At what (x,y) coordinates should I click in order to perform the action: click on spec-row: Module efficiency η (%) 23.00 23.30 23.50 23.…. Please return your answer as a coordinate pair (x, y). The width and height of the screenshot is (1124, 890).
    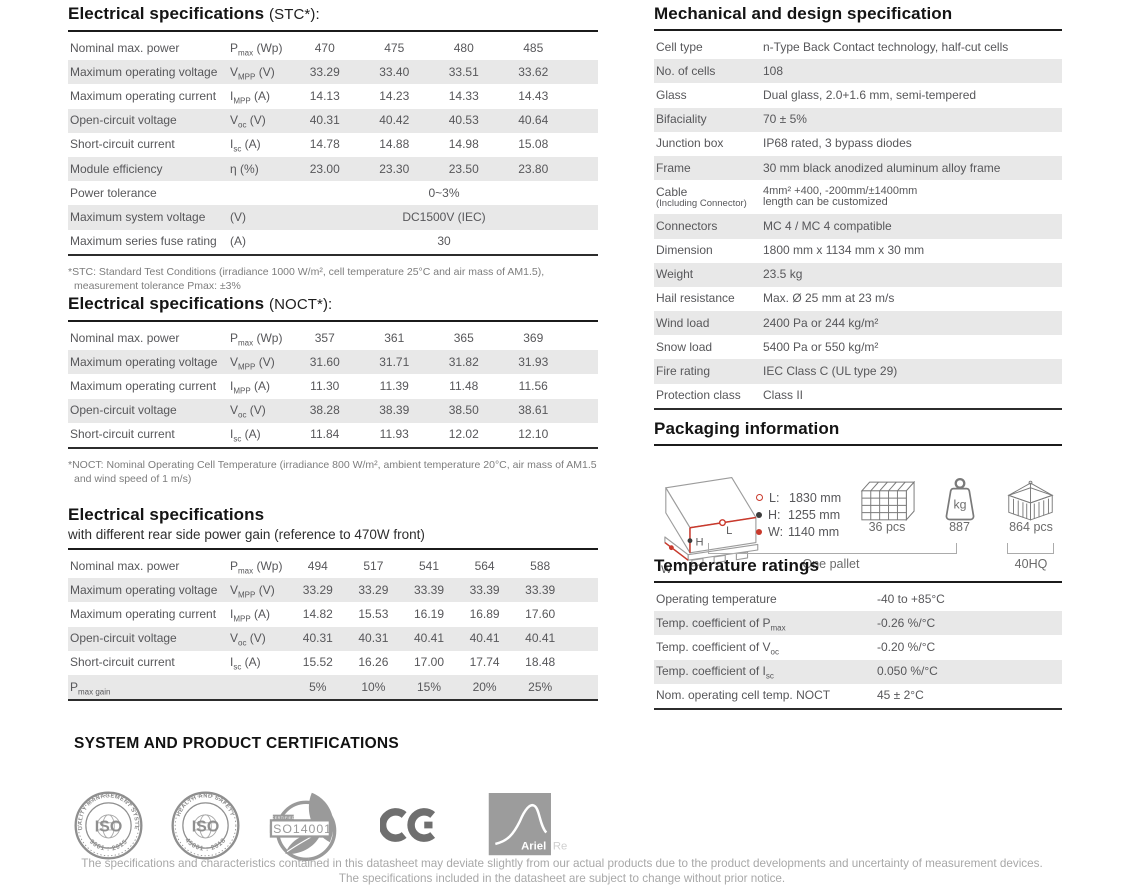
    Looking at the image, I should click on (333, 169).